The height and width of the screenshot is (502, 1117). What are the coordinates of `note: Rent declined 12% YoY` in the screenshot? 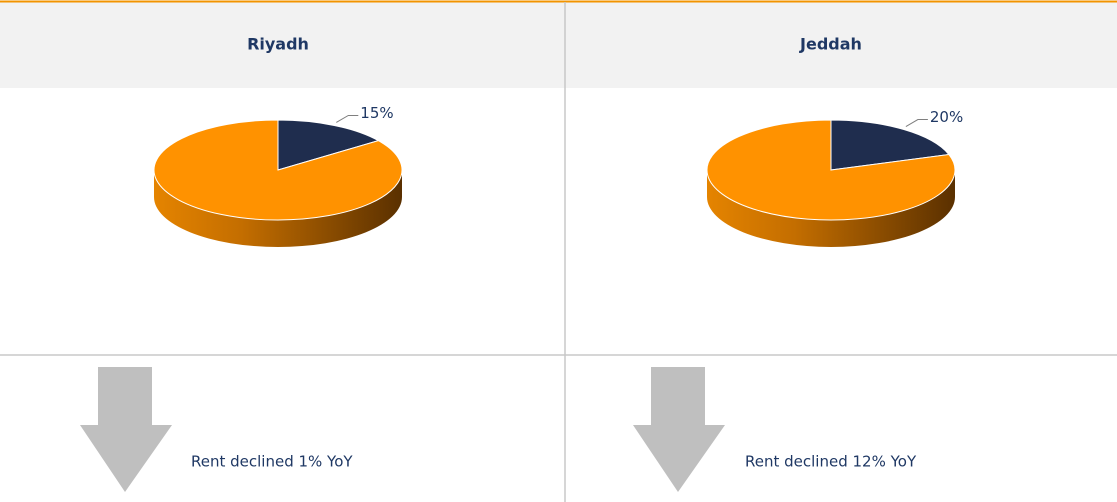 It's located at (831, 462).